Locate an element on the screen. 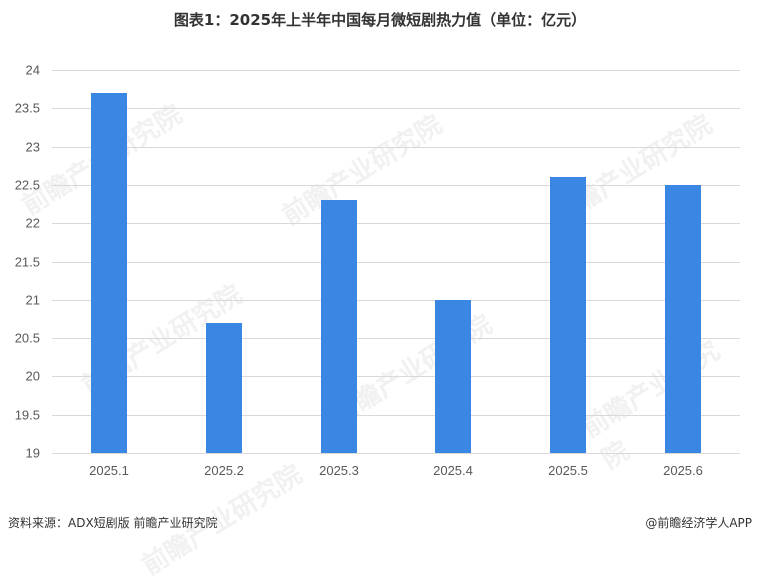  source-note: 资料来源：ADX短剧版 前瞻产业研究院 is located at coordinates (113, 523).